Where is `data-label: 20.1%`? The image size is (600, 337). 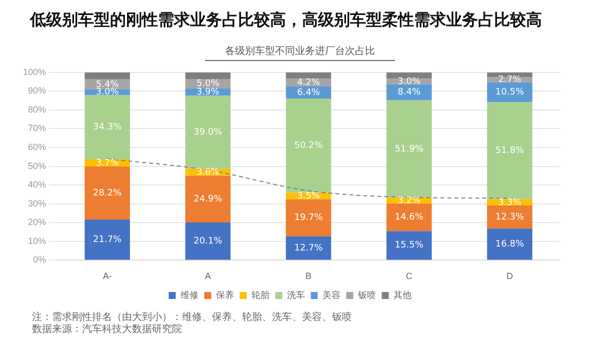
data-label: 20.1% is located at coordinates (208, 241).